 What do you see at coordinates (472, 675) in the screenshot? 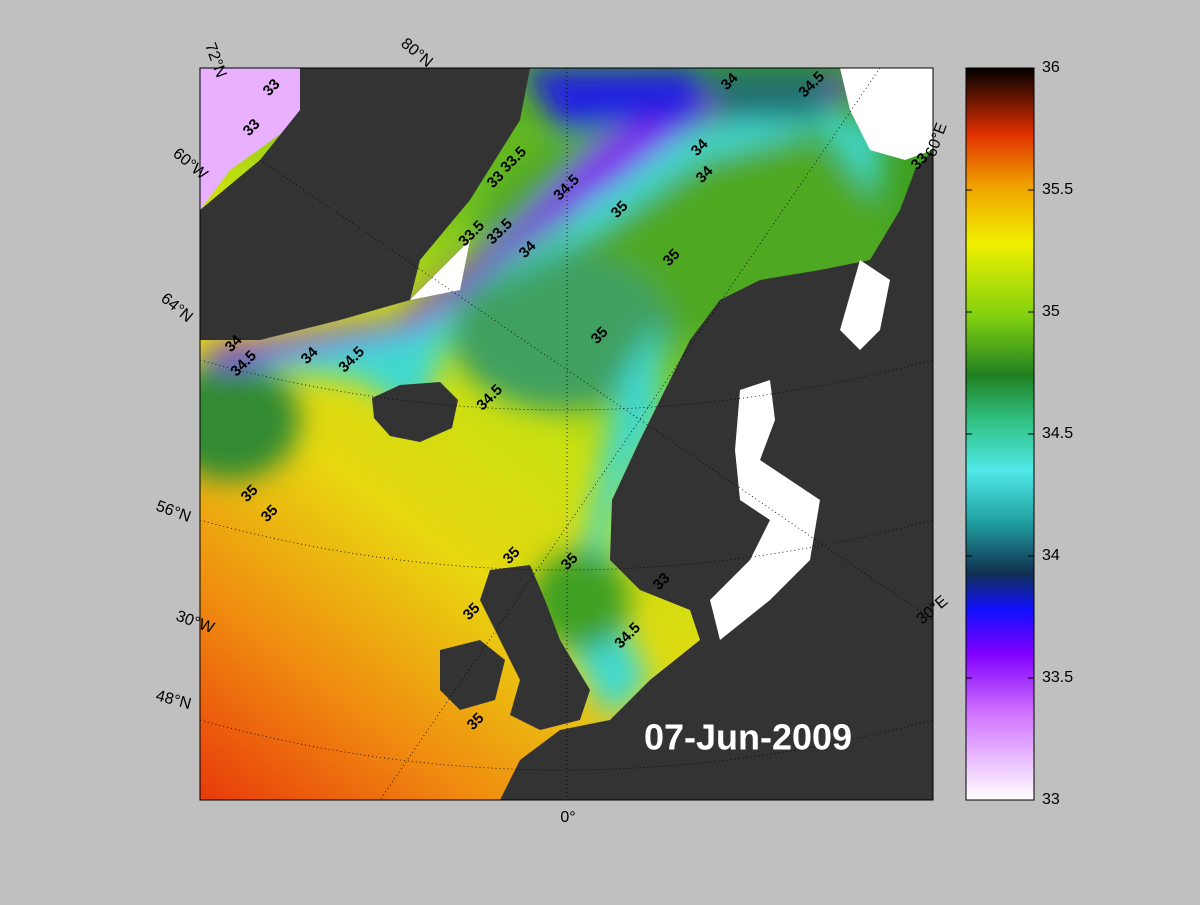
I see `ireland` at bounding box center [472, 675].